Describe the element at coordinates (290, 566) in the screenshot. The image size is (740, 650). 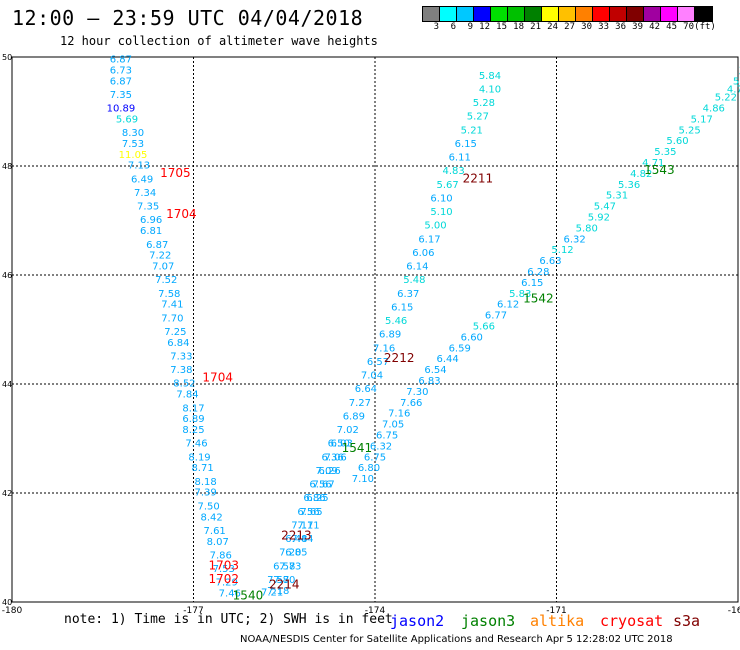
I see `wave-height-label: 7.73` at that location.